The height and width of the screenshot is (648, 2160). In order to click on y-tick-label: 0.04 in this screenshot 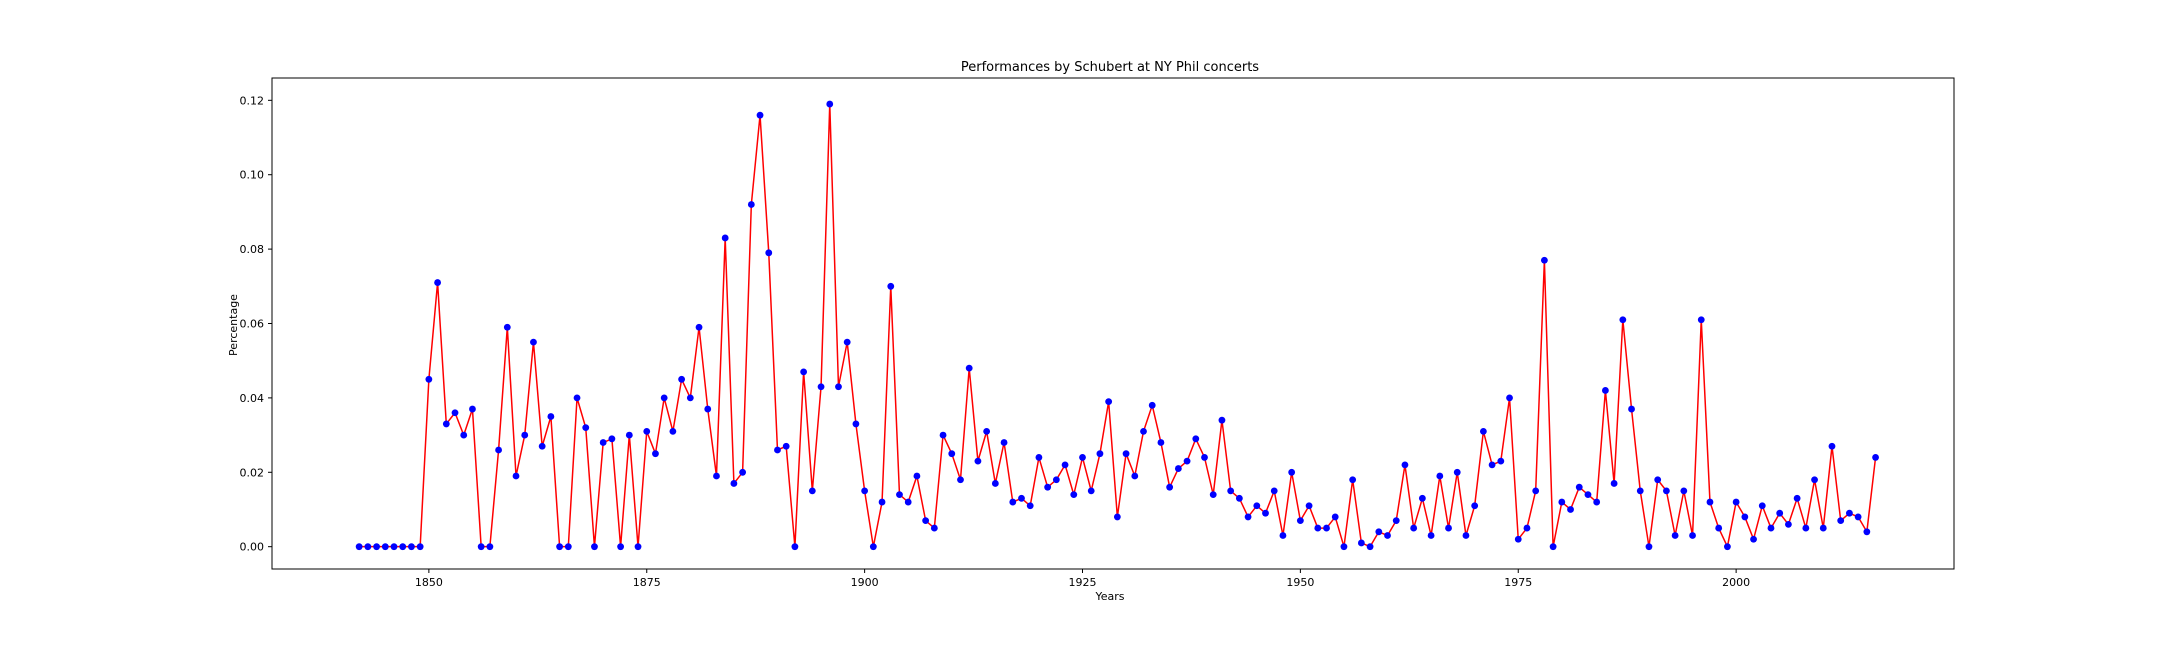, I will do `click(252, 398)`.